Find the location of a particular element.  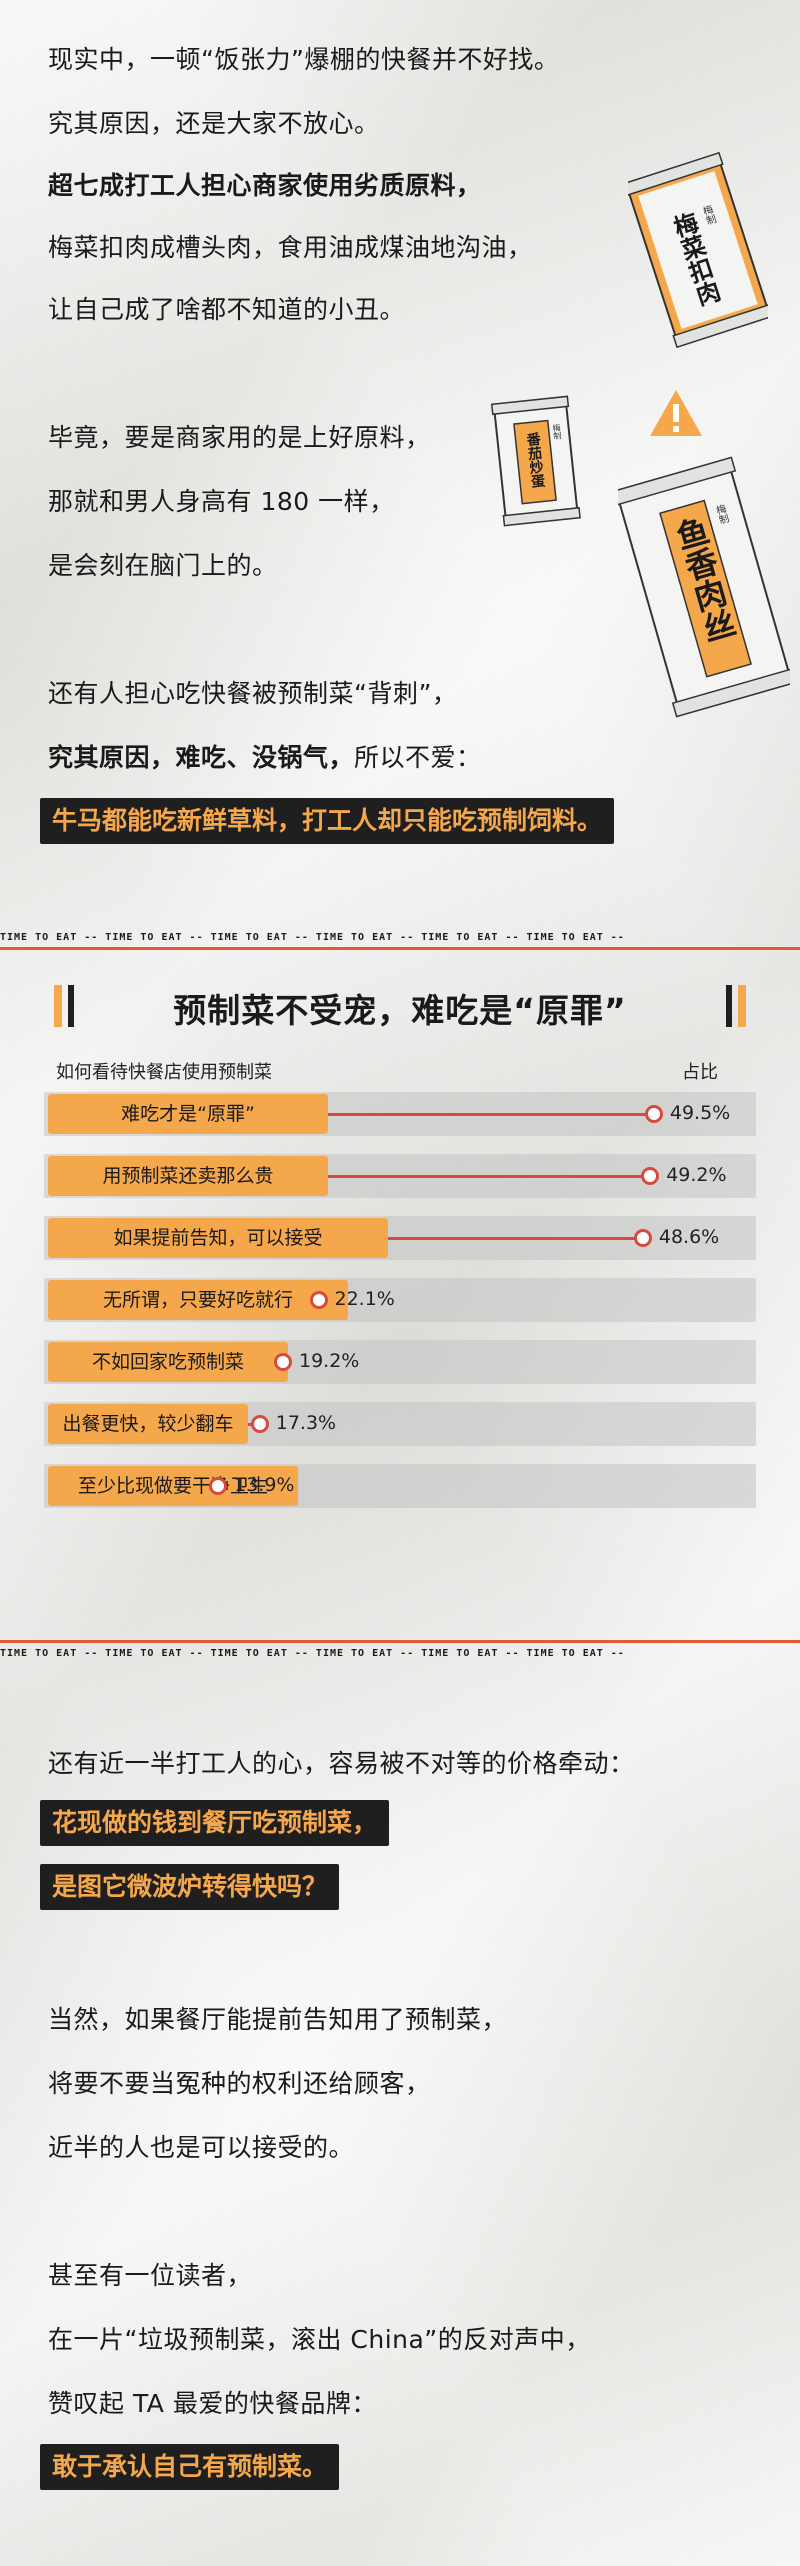

chart-value-label: 49.2% is located at coordinates (696, 1175).